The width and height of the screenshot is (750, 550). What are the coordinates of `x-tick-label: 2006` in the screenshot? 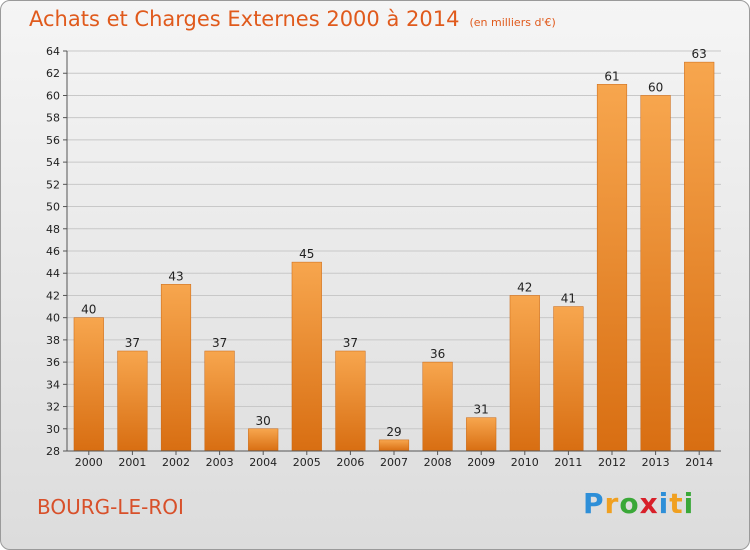 It's located at (350, 462).